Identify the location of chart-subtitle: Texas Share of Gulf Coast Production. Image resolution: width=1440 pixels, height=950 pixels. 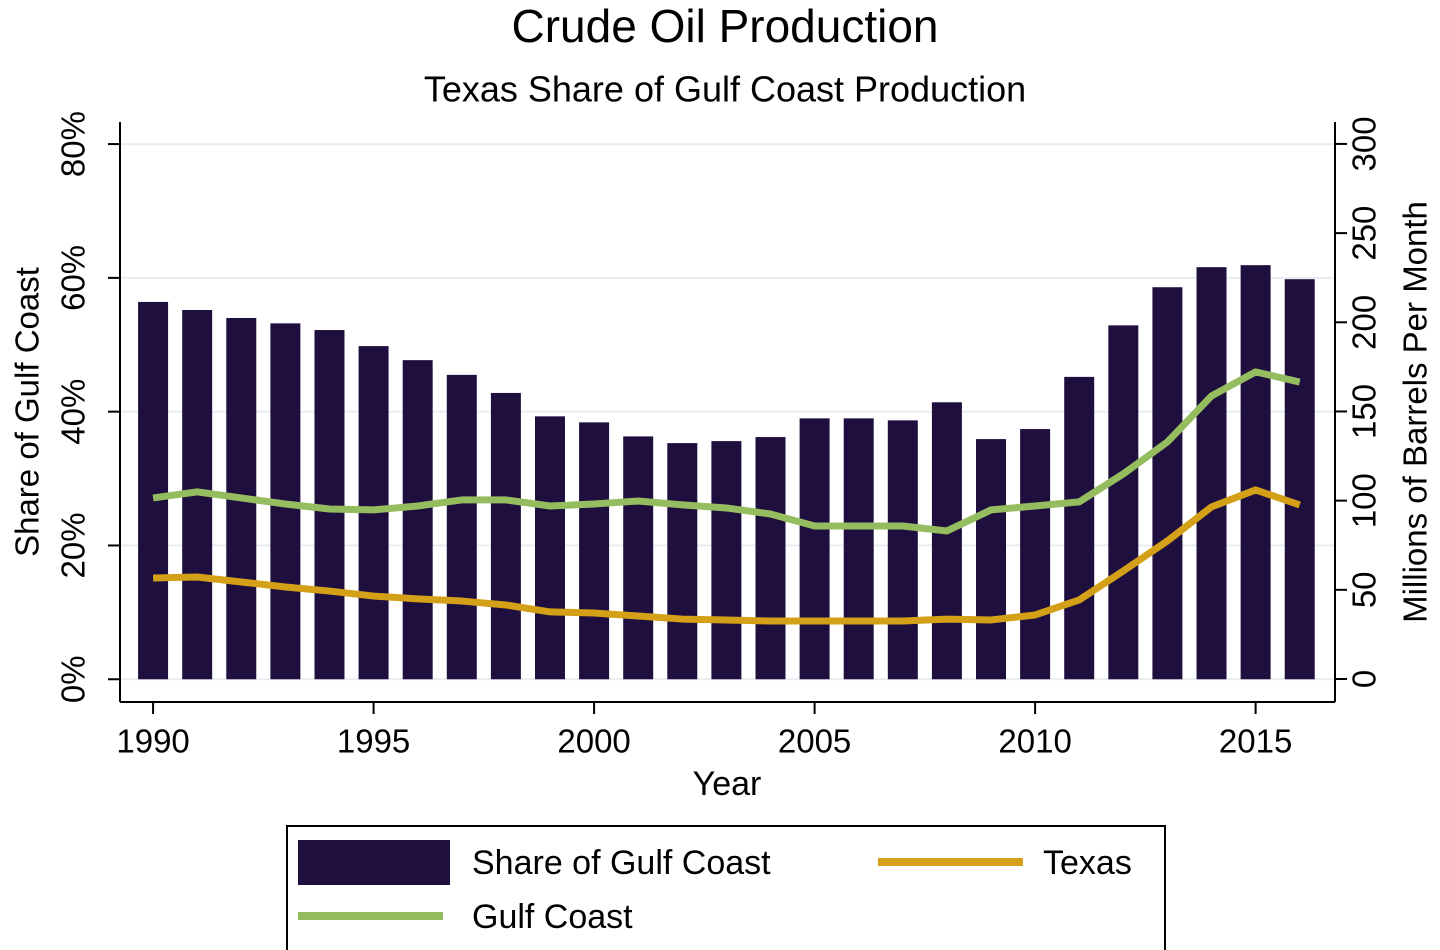
(725, 89).